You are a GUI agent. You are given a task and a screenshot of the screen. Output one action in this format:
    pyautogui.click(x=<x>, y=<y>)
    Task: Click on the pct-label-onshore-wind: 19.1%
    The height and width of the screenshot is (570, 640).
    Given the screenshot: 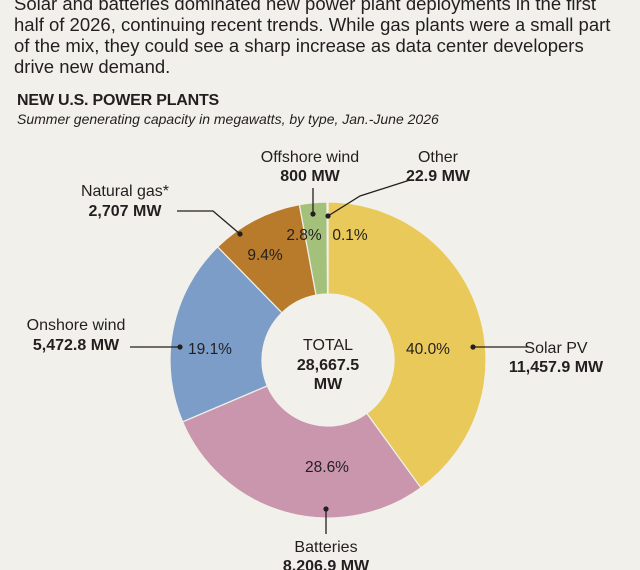 What is the action you would take?
    pyautogui.click(x=210, y=349)
    